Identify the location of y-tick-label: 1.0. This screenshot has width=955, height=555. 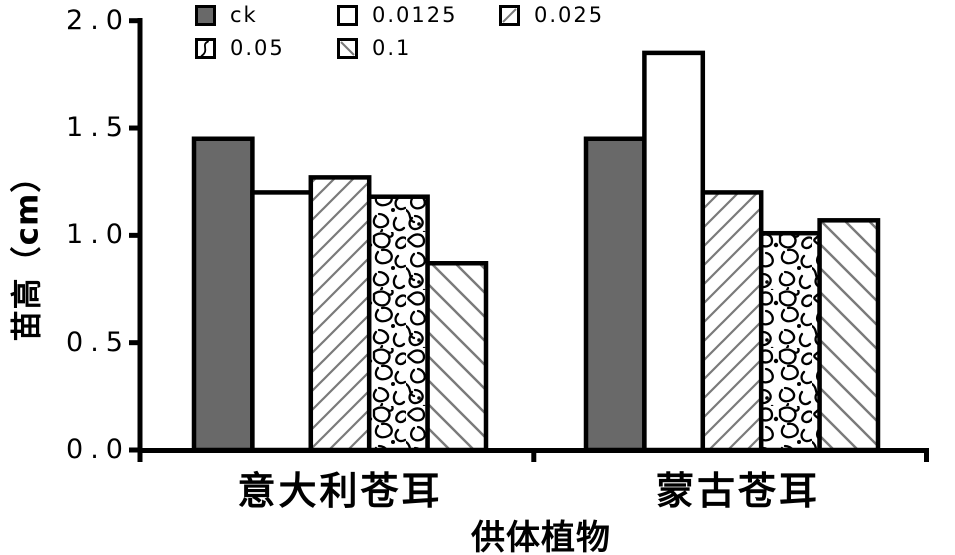
(98, 235).